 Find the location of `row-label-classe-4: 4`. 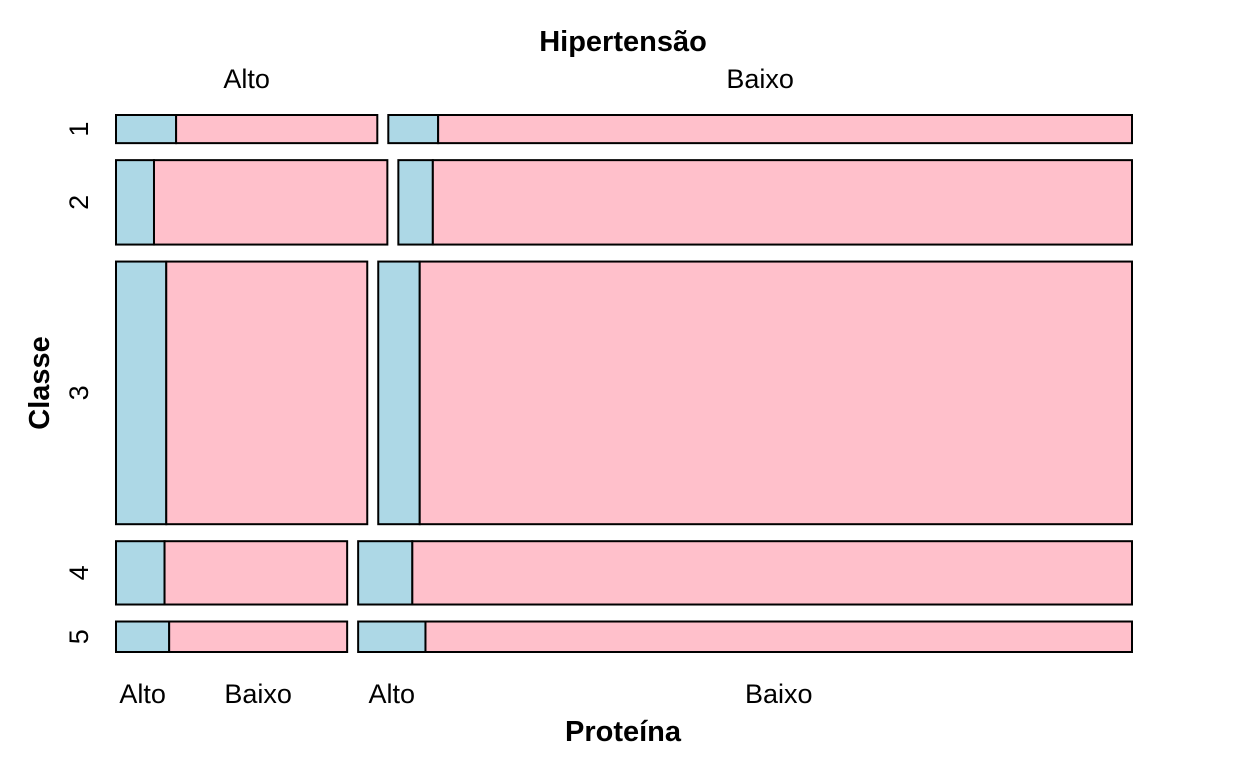

row-label-classe-4: 4 is located at coordinates (79, 572).